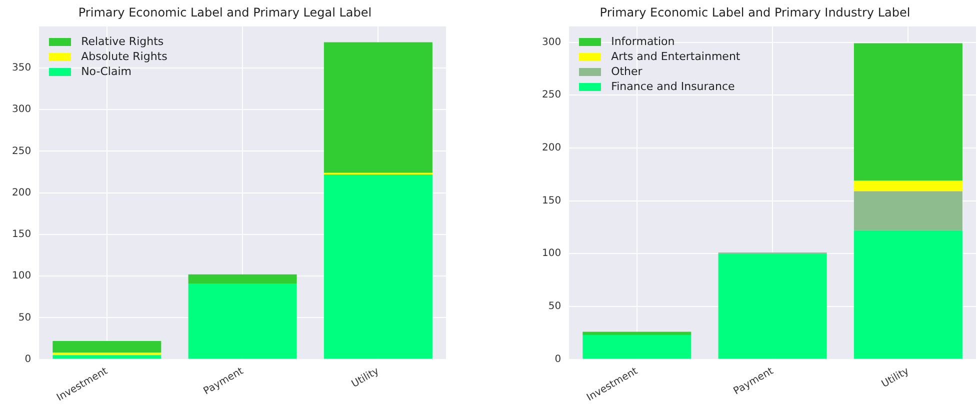 The height and width of the screenshot is (414, 980). Describe the element at coordinates (106, 72) in the screenshot. I see `legend-label: No-Claim` at that location.